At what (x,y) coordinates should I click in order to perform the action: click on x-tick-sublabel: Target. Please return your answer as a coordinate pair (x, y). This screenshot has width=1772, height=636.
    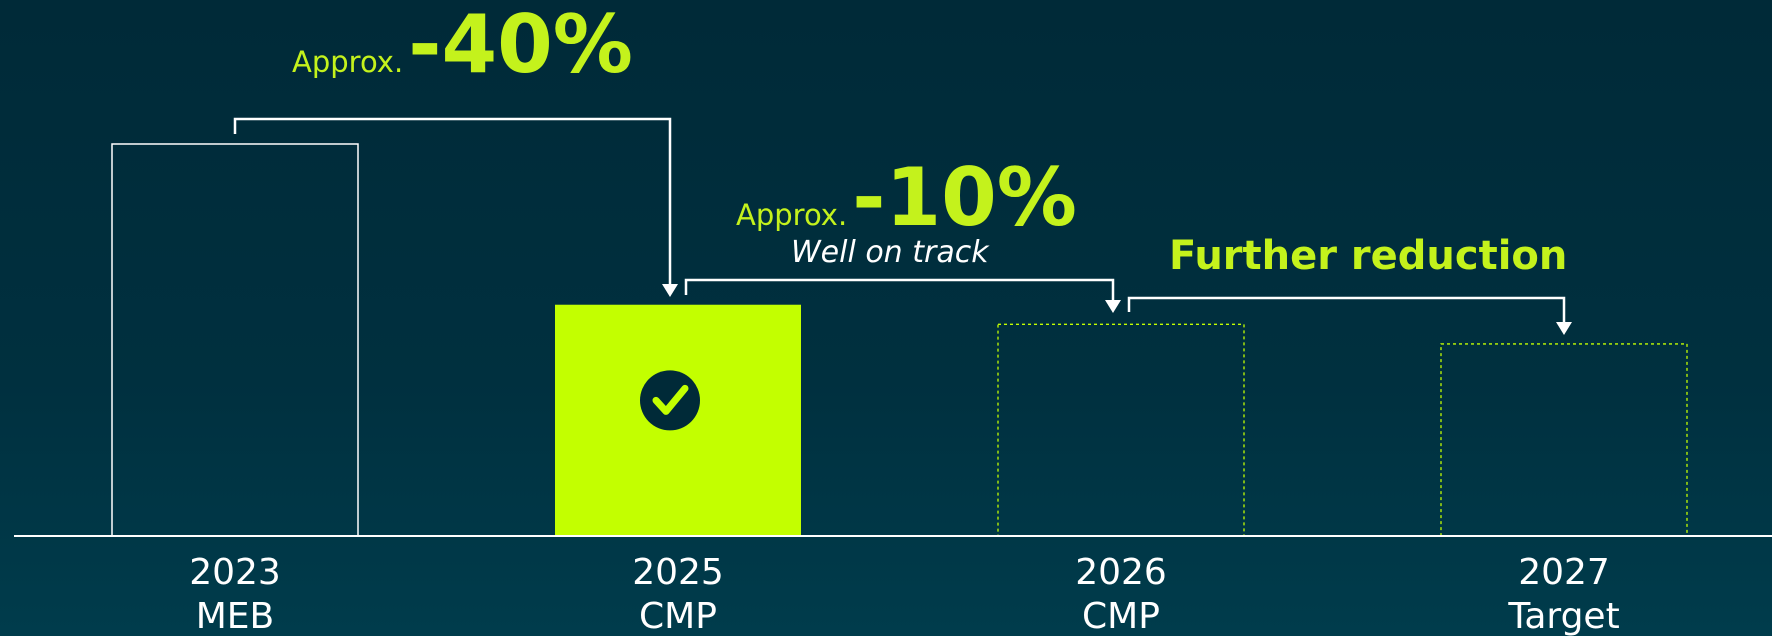
    Looking at the image, I should click on (1563, 616).